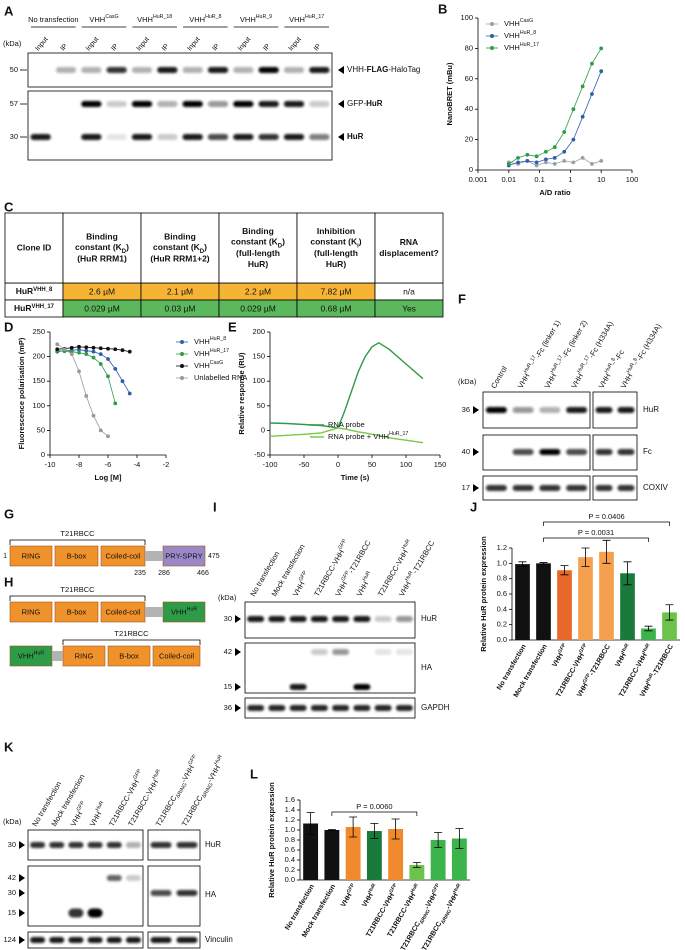 The height and width of the screenshot is (950, 685). I want to click on y-axis-label: Relative response (RU), so click(241, 393).